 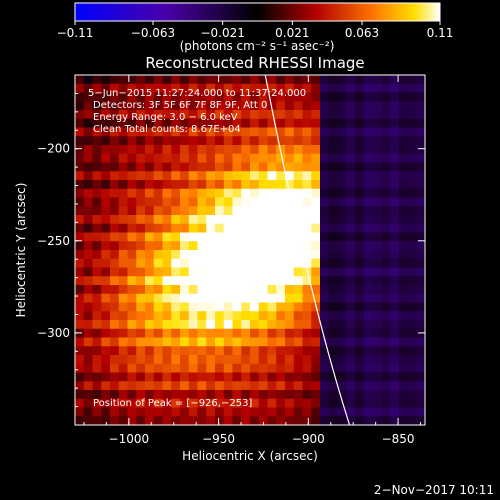 What do you see at coordinates (255, 30) in the screenshot?
I see `colorbar-ticks: −0.11 −0.063 −0.021 0.021 0.063 0.11` at bounding box center [255, 30].